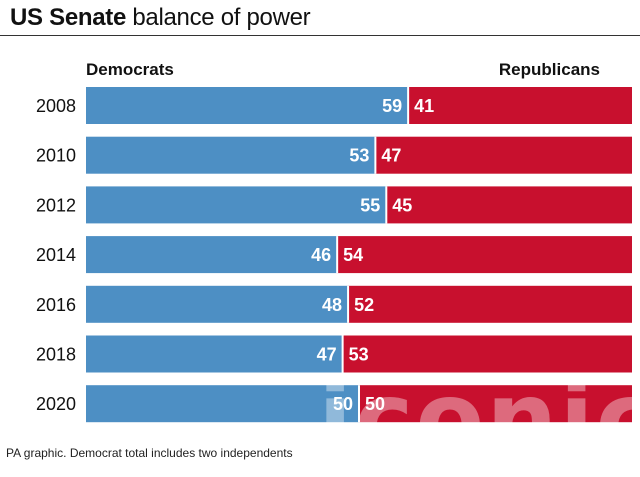 Image resolution: width=640 pixels, height=477 pixels. I want to click on data-label-republican: 50, so click(375, 404).